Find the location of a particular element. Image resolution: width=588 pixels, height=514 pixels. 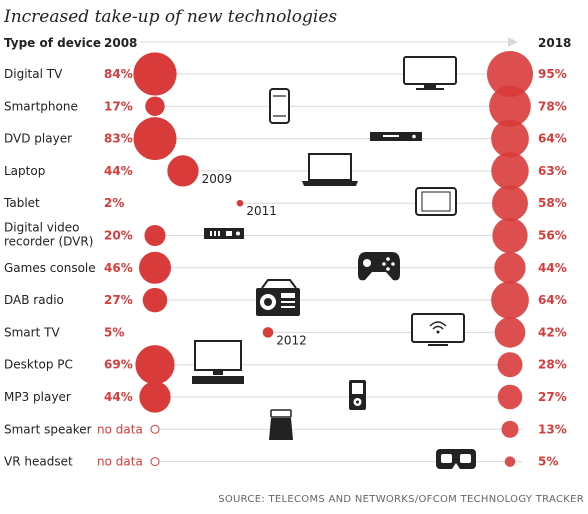

device-label: Desktop PC is located at coordinates (38, 365).